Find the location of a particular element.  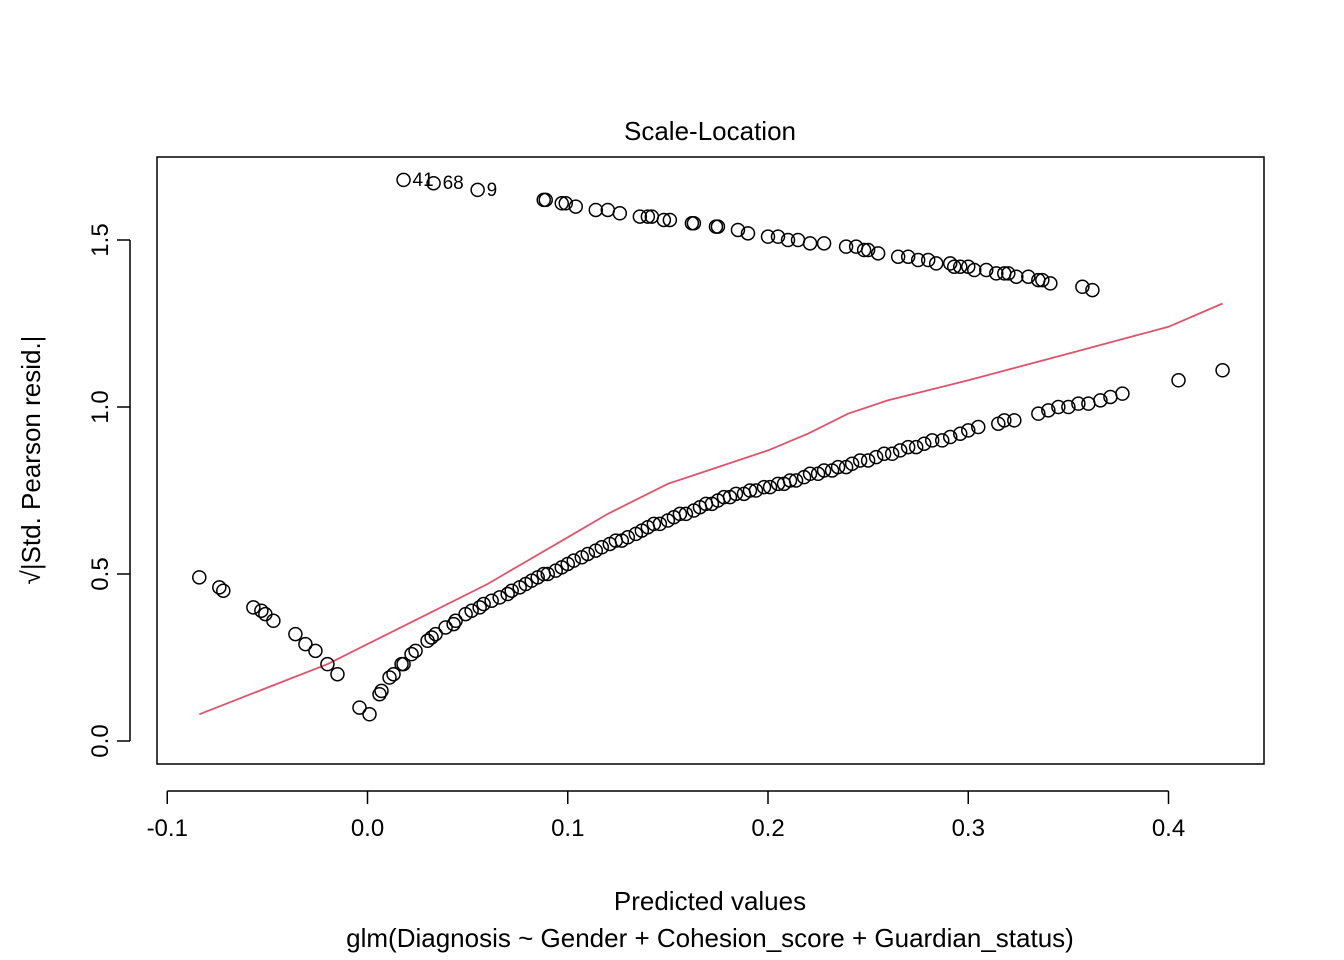

y-tick-label: 1.0 is located at coordinates (100, 406).